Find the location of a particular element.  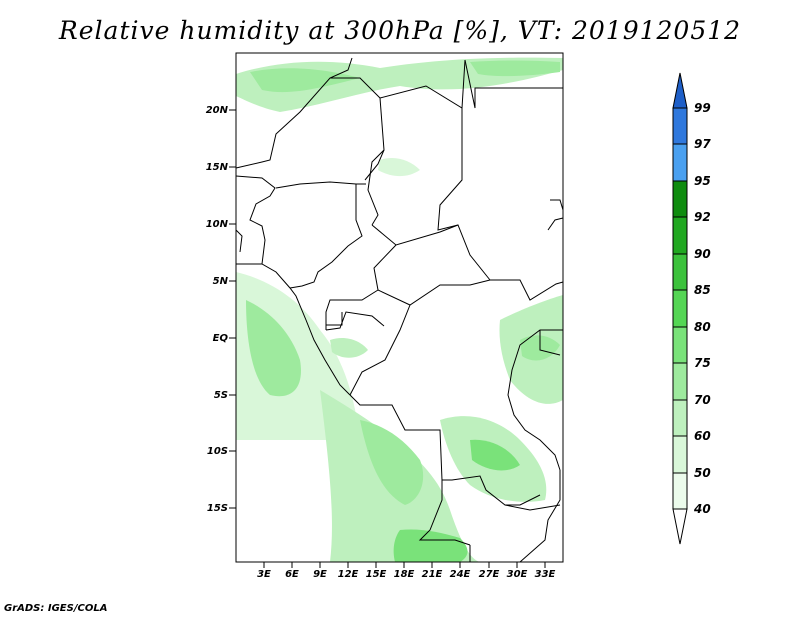

colorbar-top-arrow is located at coordinates (680, 90).